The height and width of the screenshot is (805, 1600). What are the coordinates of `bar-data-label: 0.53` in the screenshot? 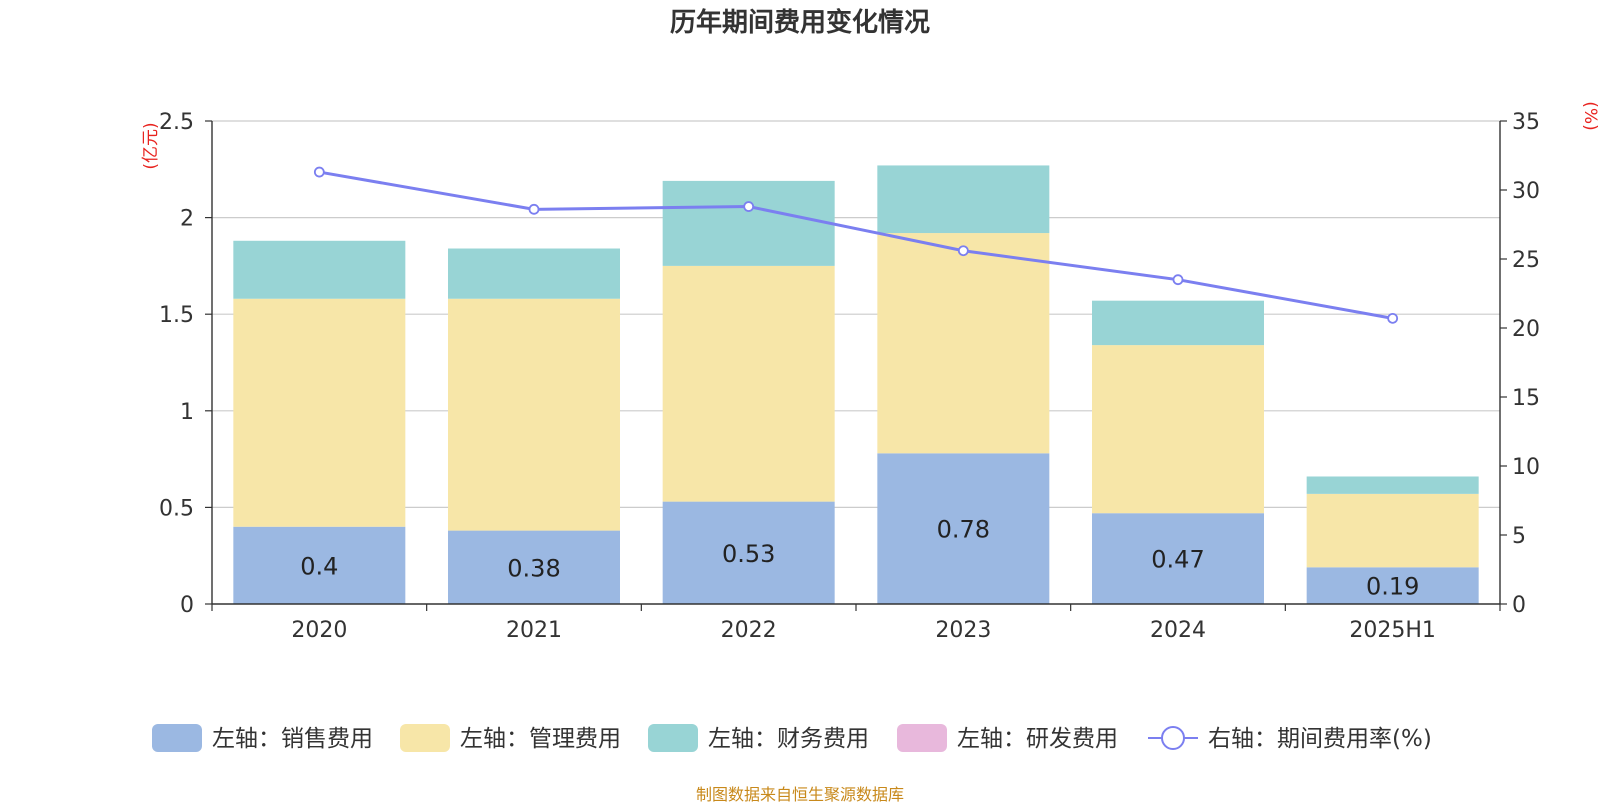 It's located at (748, 554).